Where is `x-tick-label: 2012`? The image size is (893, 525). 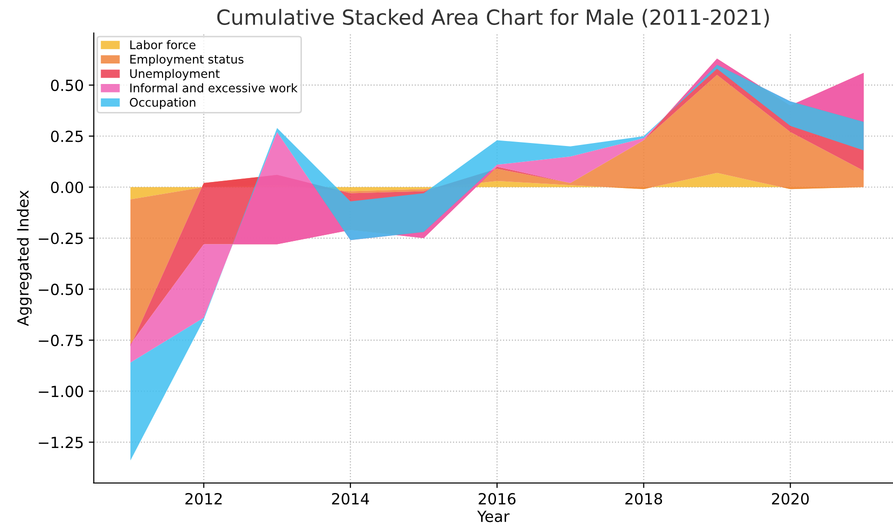 x-tick-label: 2012 is located at coordinates (203, 498).